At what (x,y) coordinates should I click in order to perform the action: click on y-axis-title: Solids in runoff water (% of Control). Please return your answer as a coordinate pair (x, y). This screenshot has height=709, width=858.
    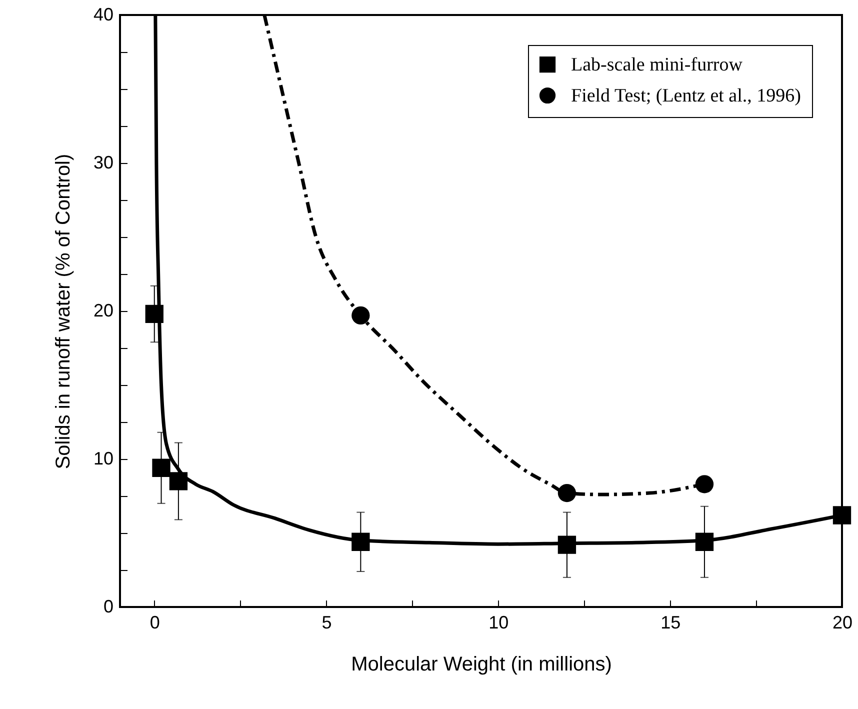
    Looking at the image, I should click on (63, 312).